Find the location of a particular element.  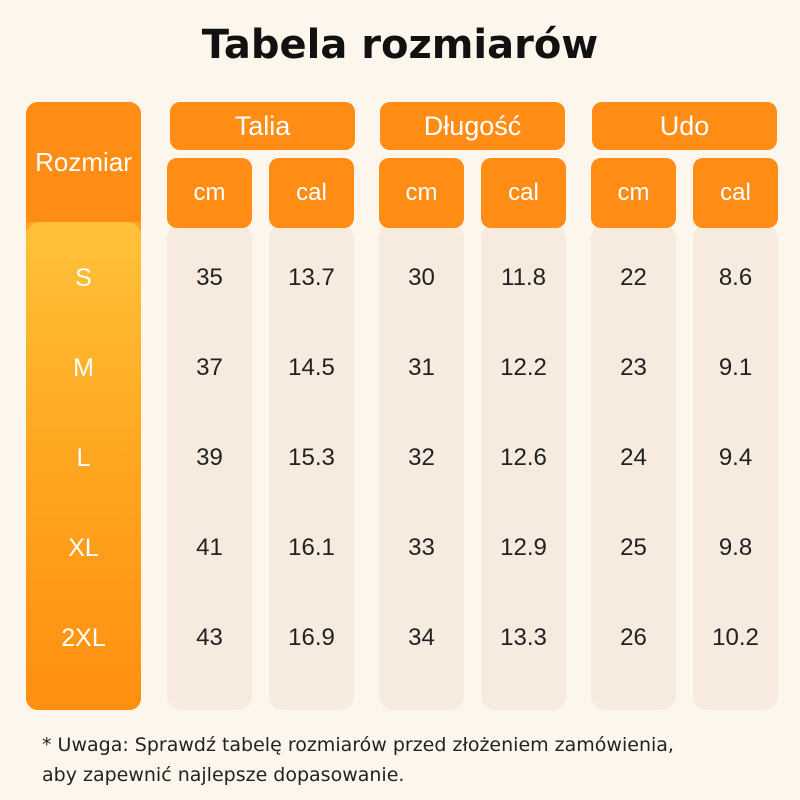

size-label: XL is located at coordinates (83, 547).